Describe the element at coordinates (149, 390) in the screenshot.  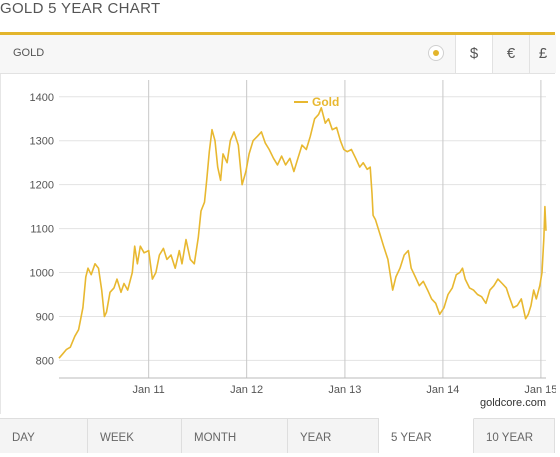
I see `x-tick-label-0: Jan 11` at that location.